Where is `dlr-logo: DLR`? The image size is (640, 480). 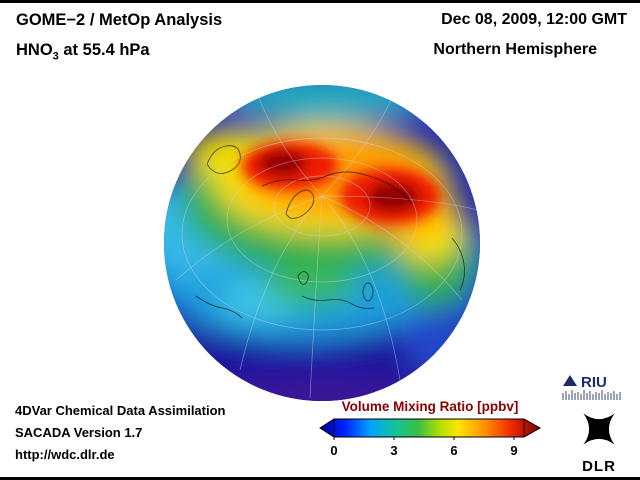
dlr-logo: DLR is located at coordinates (599, 440).